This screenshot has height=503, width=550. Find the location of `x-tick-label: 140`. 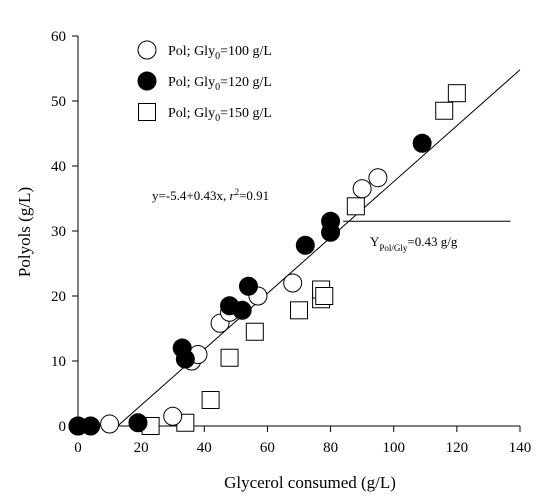

x-tick-label: 140 is located at coordinates (520, 448).